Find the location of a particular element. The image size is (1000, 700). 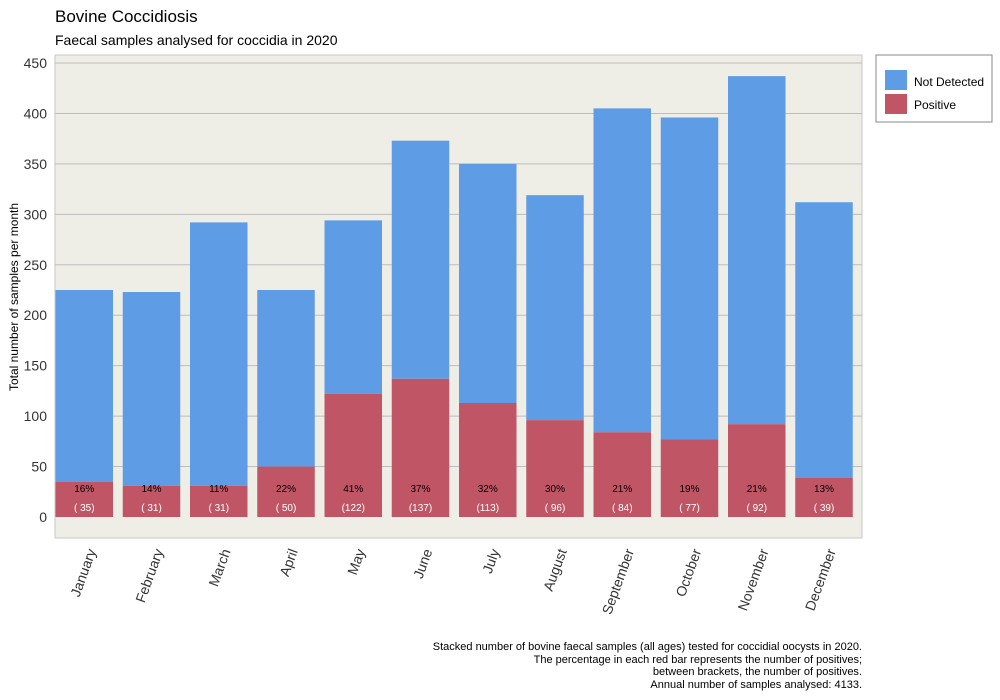

bar-percent-label: 14% is located at coordinates (151, 489).